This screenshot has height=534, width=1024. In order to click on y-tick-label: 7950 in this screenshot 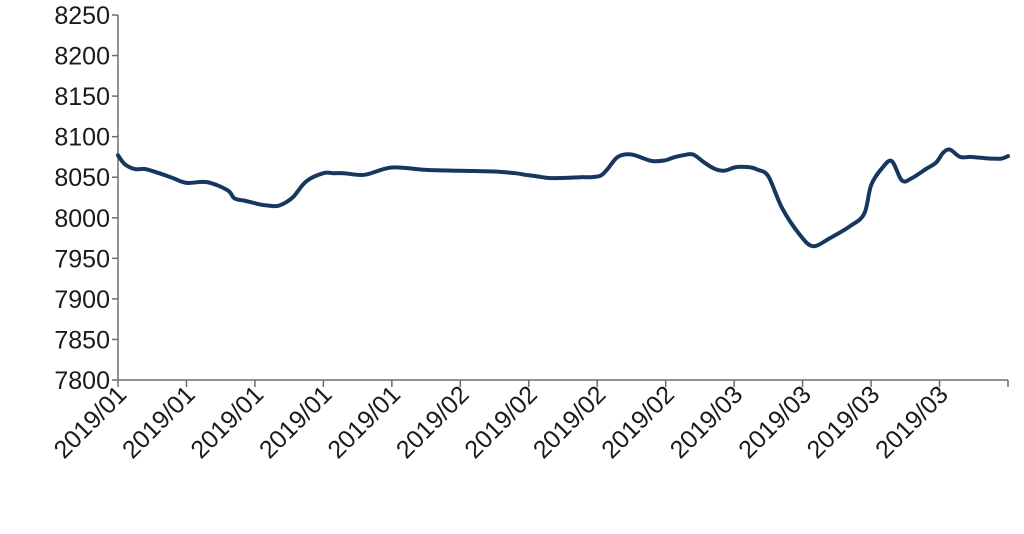, I will do `click(82, 259)`.